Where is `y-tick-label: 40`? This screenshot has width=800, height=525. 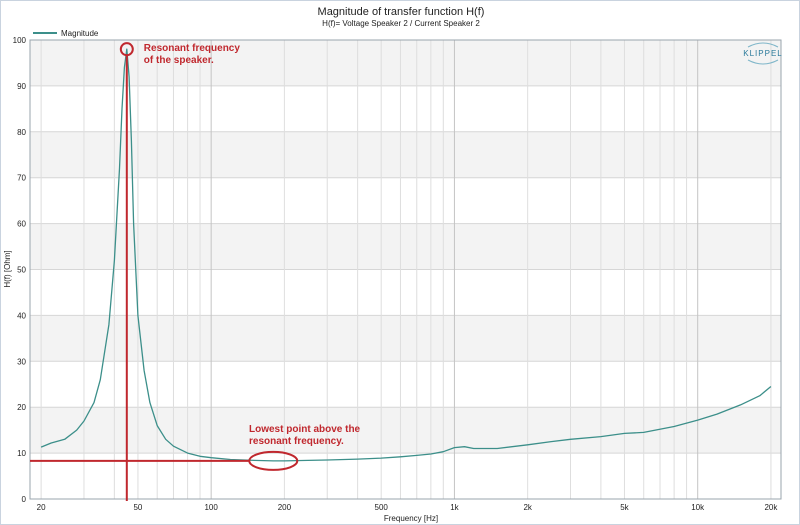
y-tick-label: 40 is located at coordinates (21, 315).